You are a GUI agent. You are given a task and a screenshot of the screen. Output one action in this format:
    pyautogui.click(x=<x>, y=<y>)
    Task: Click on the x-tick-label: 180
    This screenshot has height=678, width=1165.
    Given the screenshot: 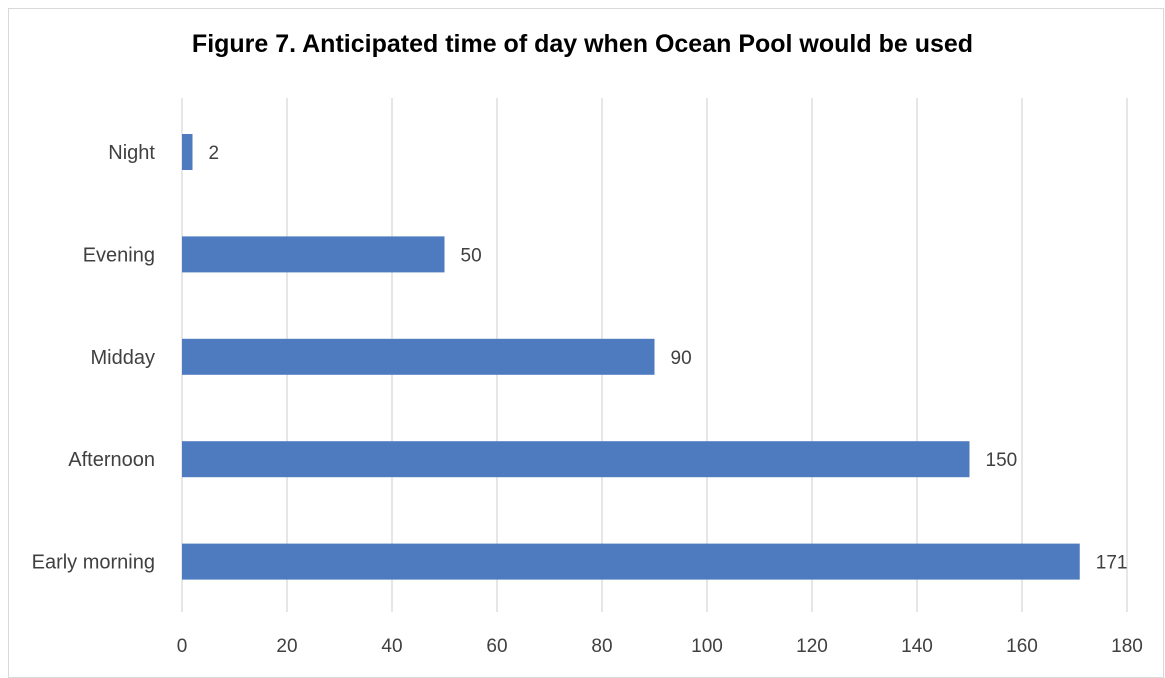 What is the action you would take?
    pyautogui.click(x=1127, y=646)
    